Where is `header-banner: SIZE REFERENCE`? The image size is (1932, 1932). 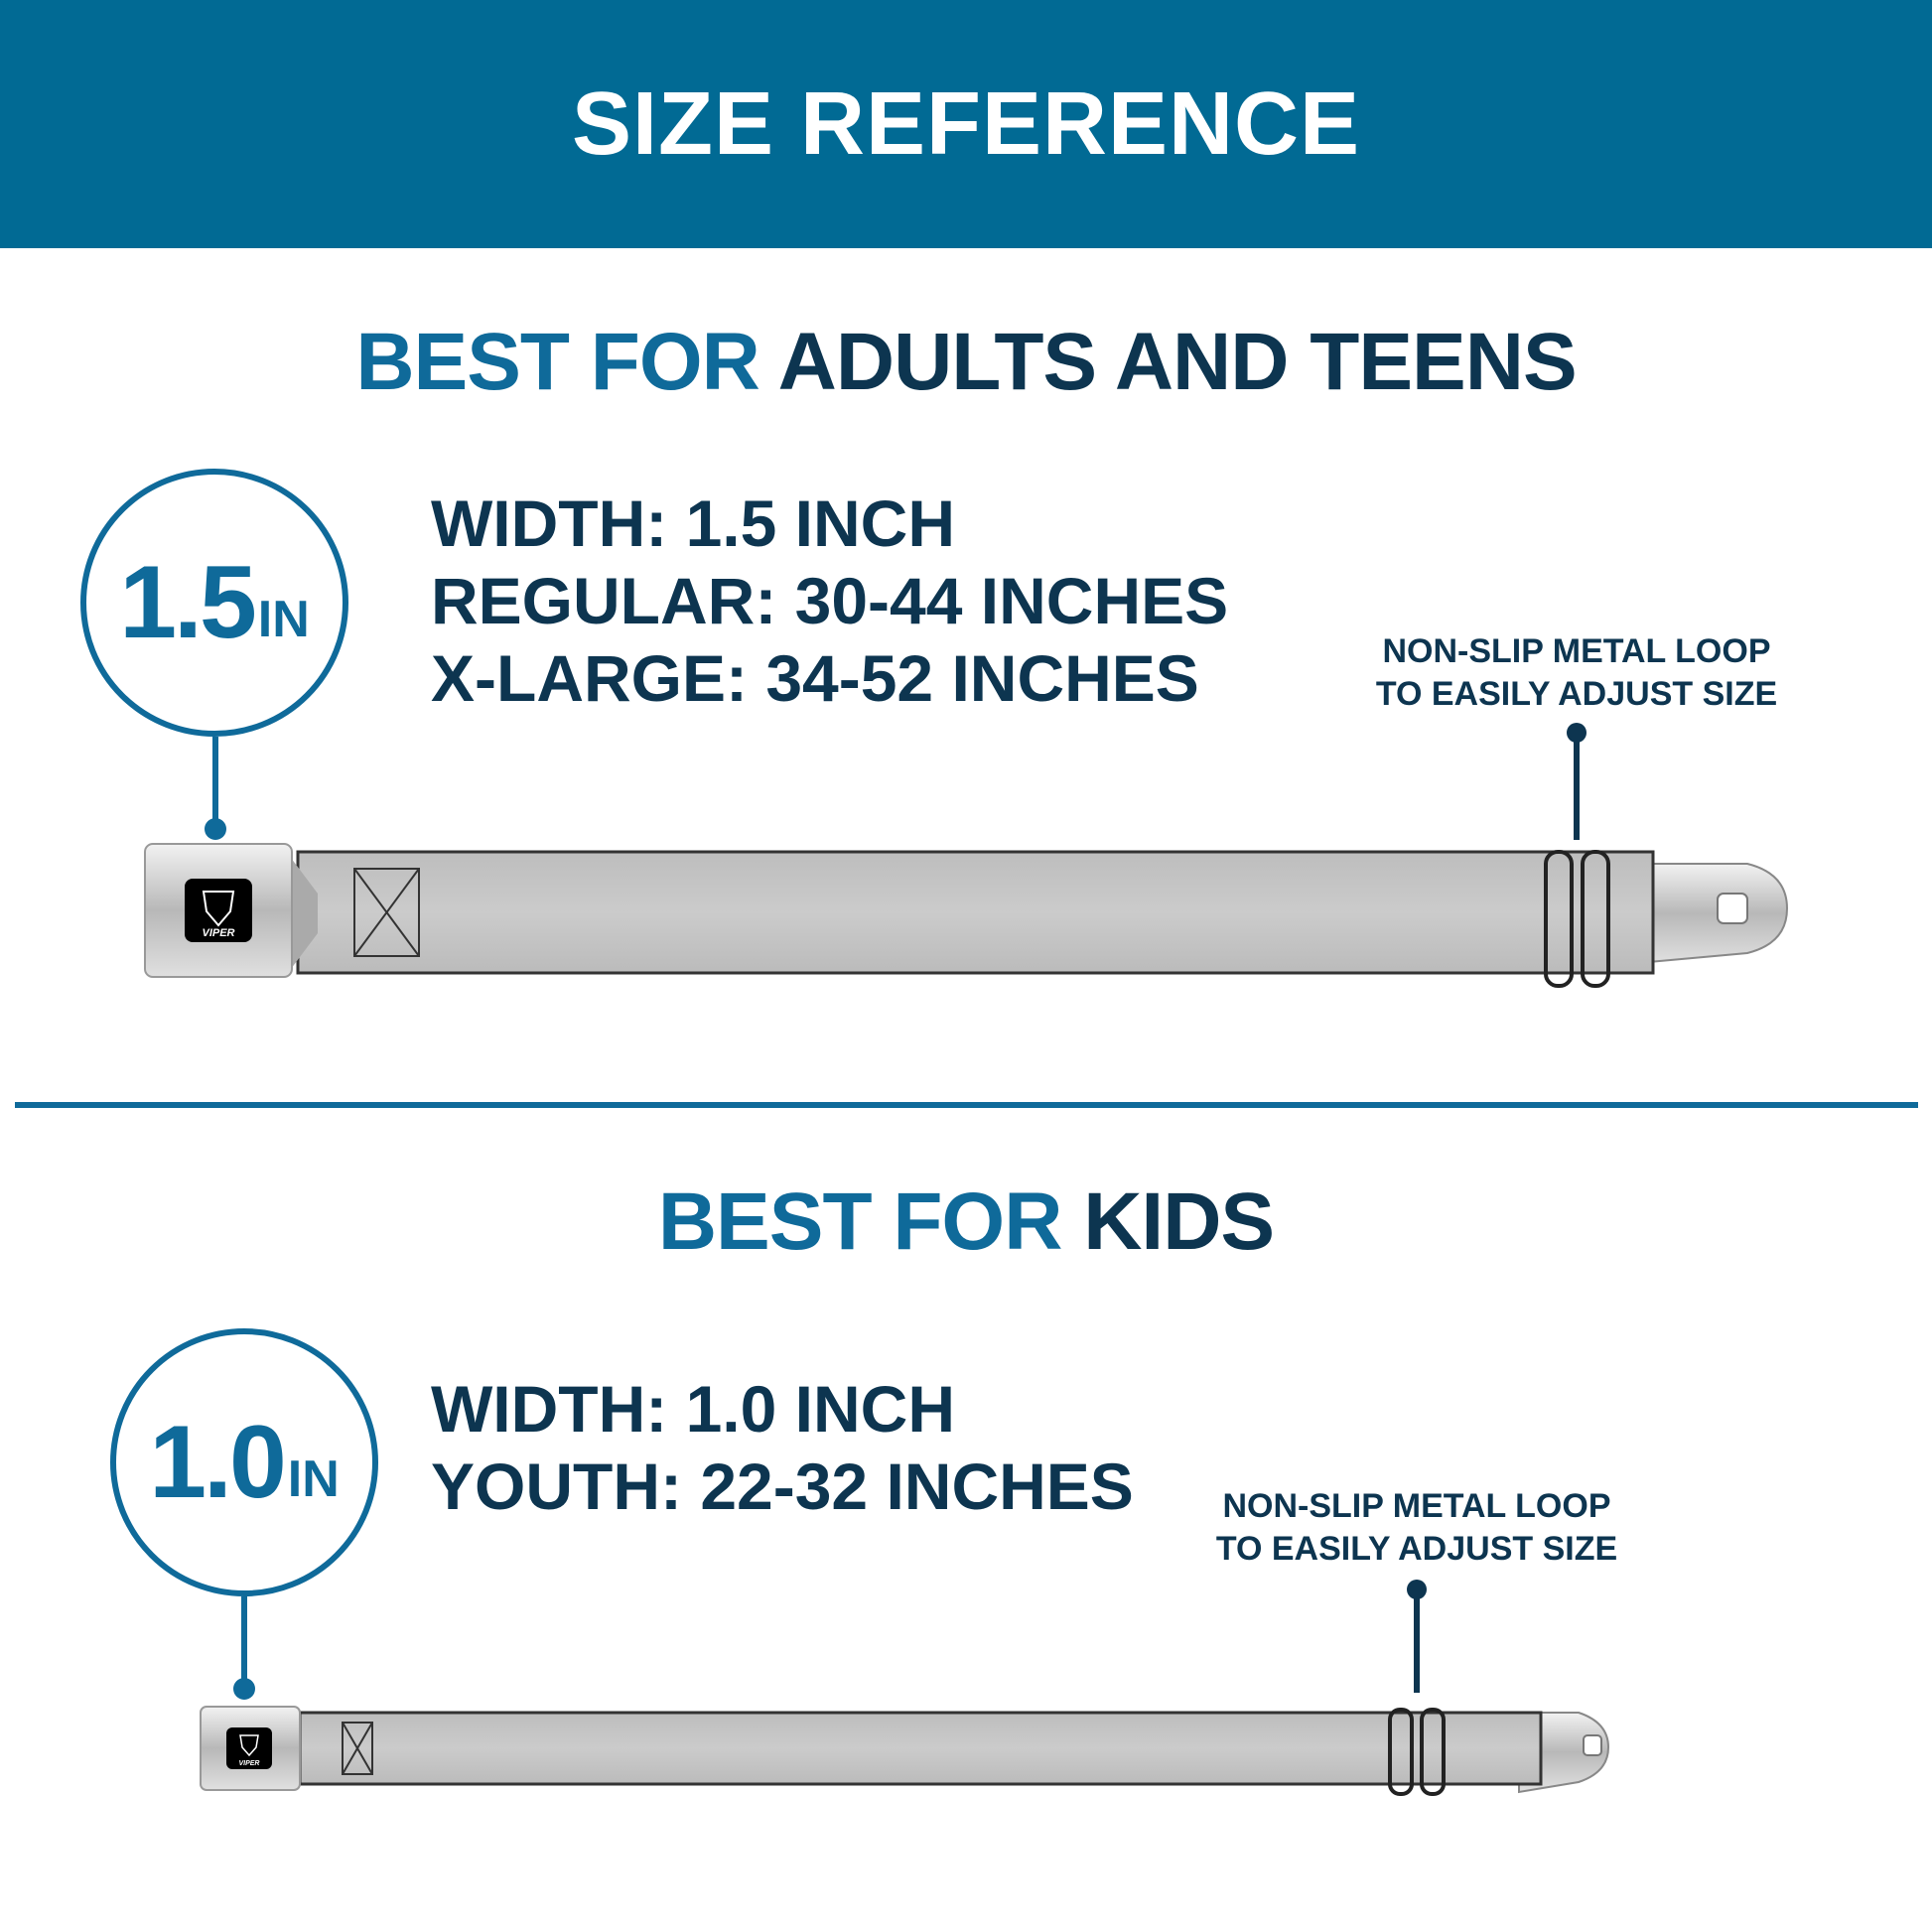 header-banner: SIZE REFERENCE is located at coordinates (966, 124).